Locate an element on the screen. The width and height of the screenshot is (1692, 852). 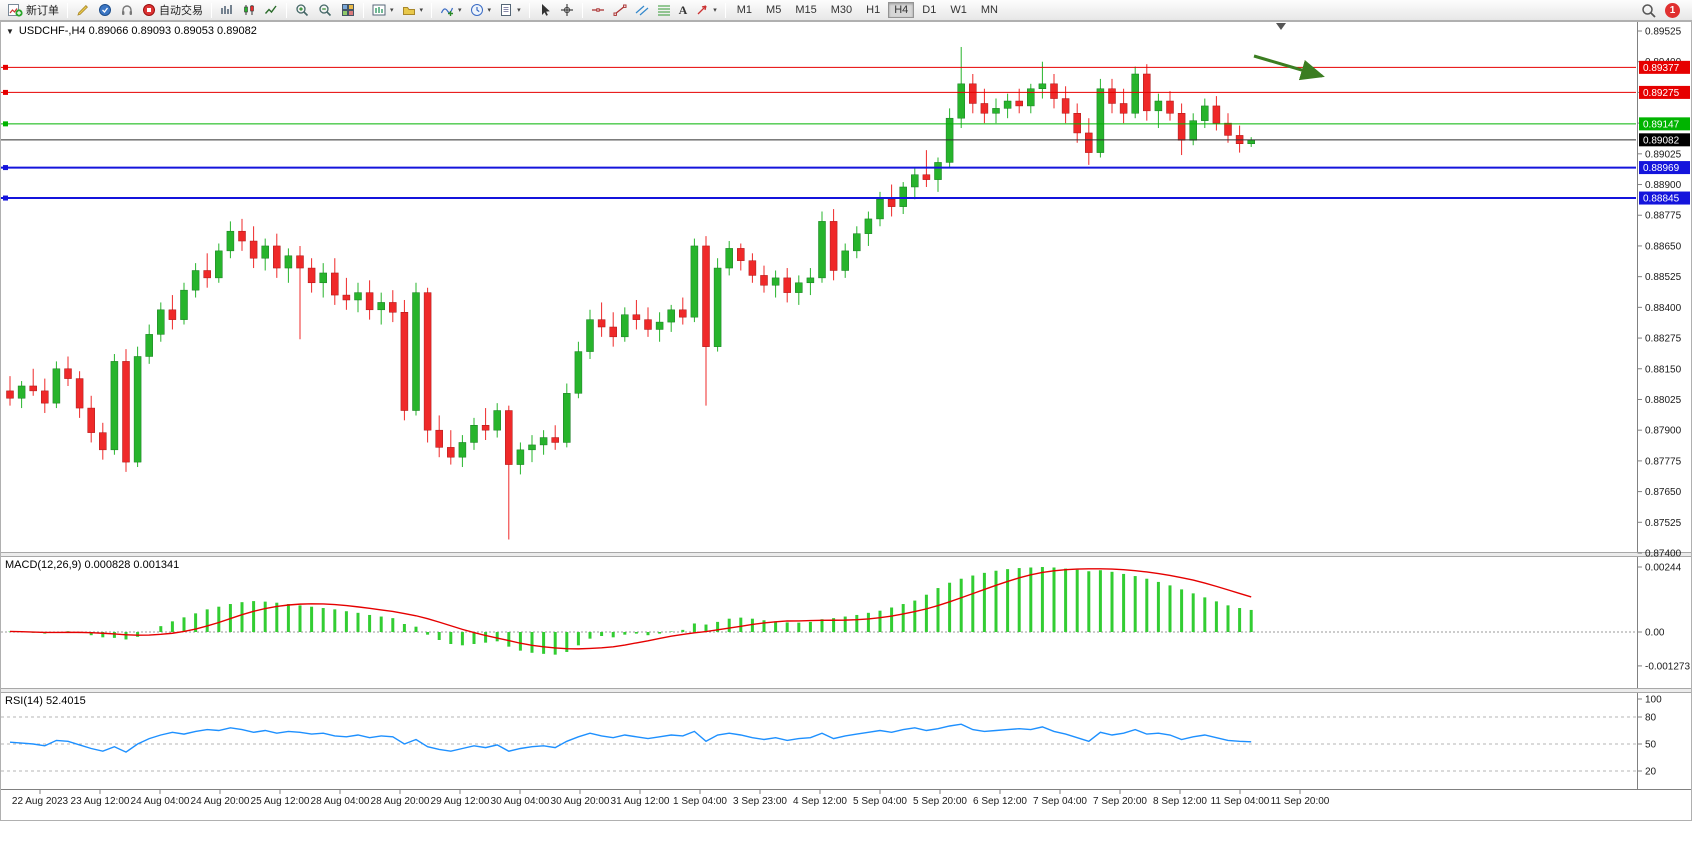
svg-text: 6 Sep 12:00 is located at coordinates (1000, 801).